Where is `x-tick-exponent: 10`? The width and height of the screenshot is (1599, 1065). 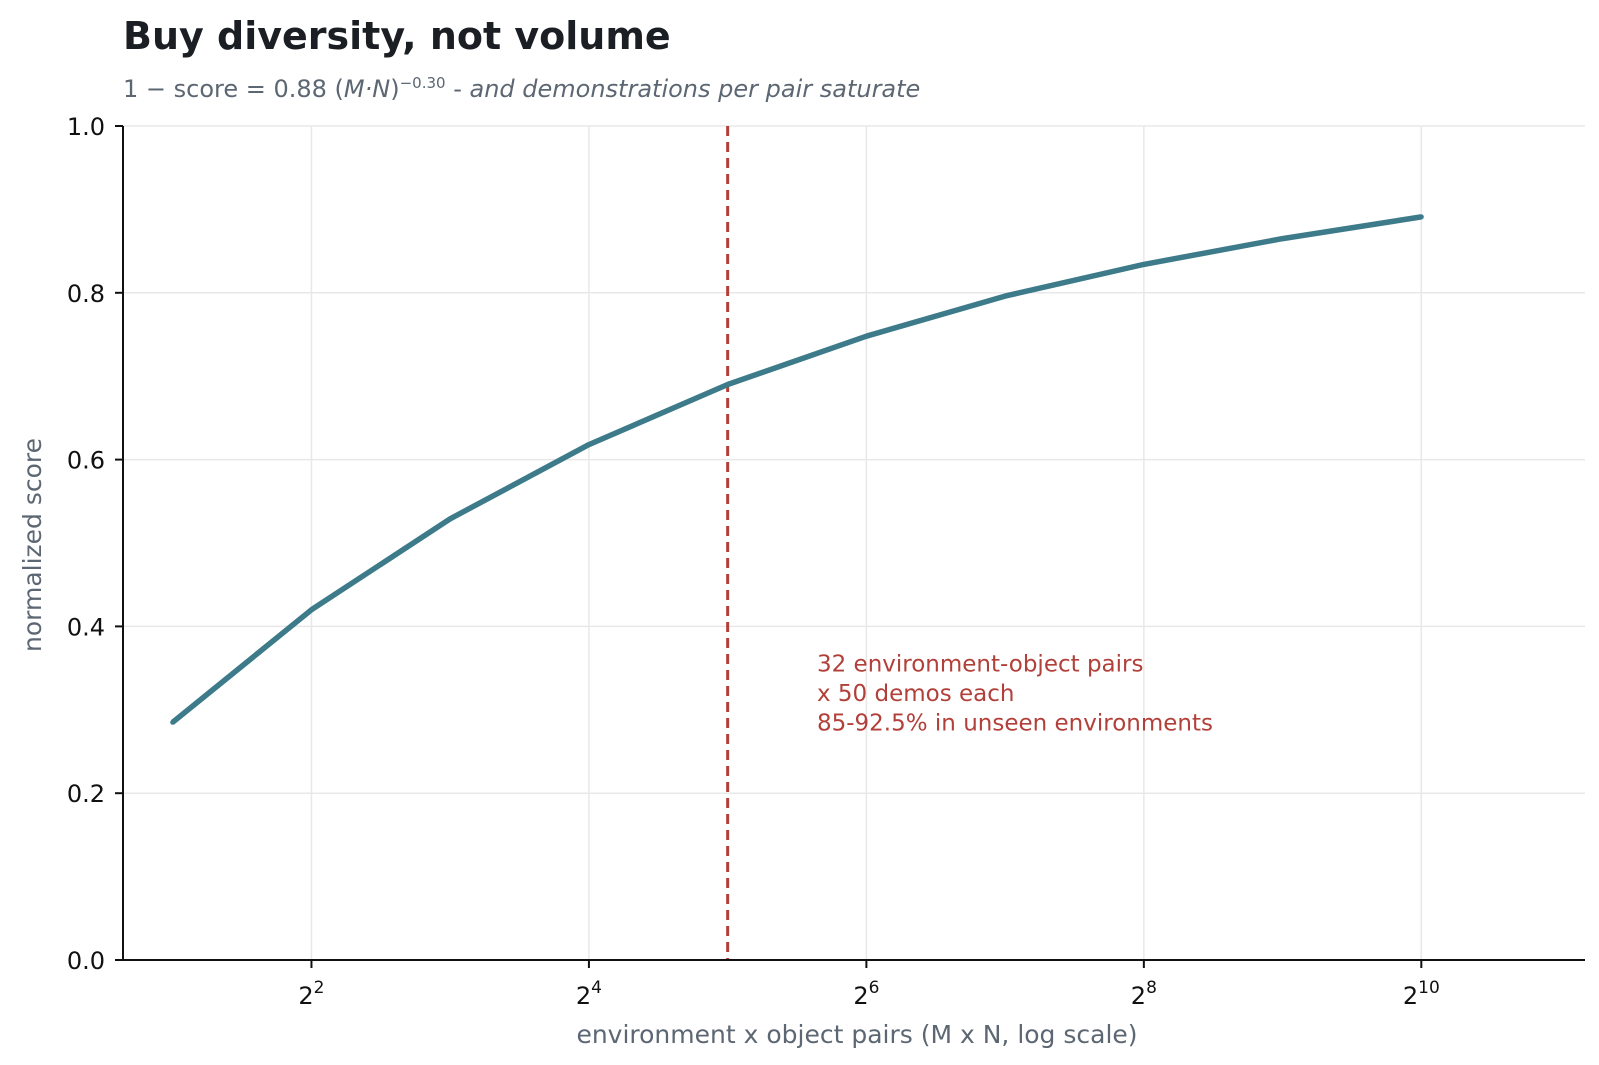 x-tick-exponent: 10 is located at coordinates (1429, 988).